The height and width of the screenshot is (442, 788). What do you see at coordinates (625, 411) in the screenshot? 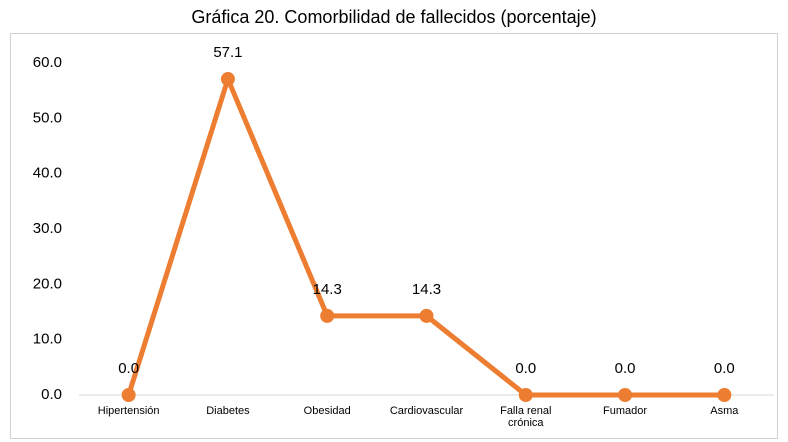
I see `x-tick-label: Fumador` at bounding box center [625, 411].